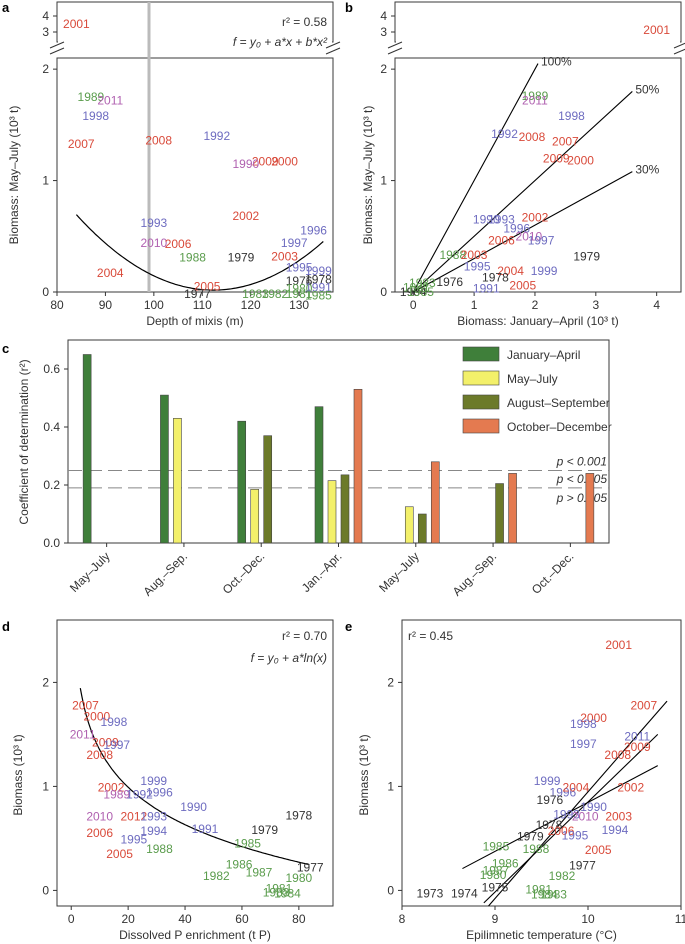 This screenshot has height=944, width=685. What do you see at coordinates (18, 774) in the screenshot?
I see `panel-d-y-axis-label: Biomass (10³ t)` at bounding box center [18, 774].